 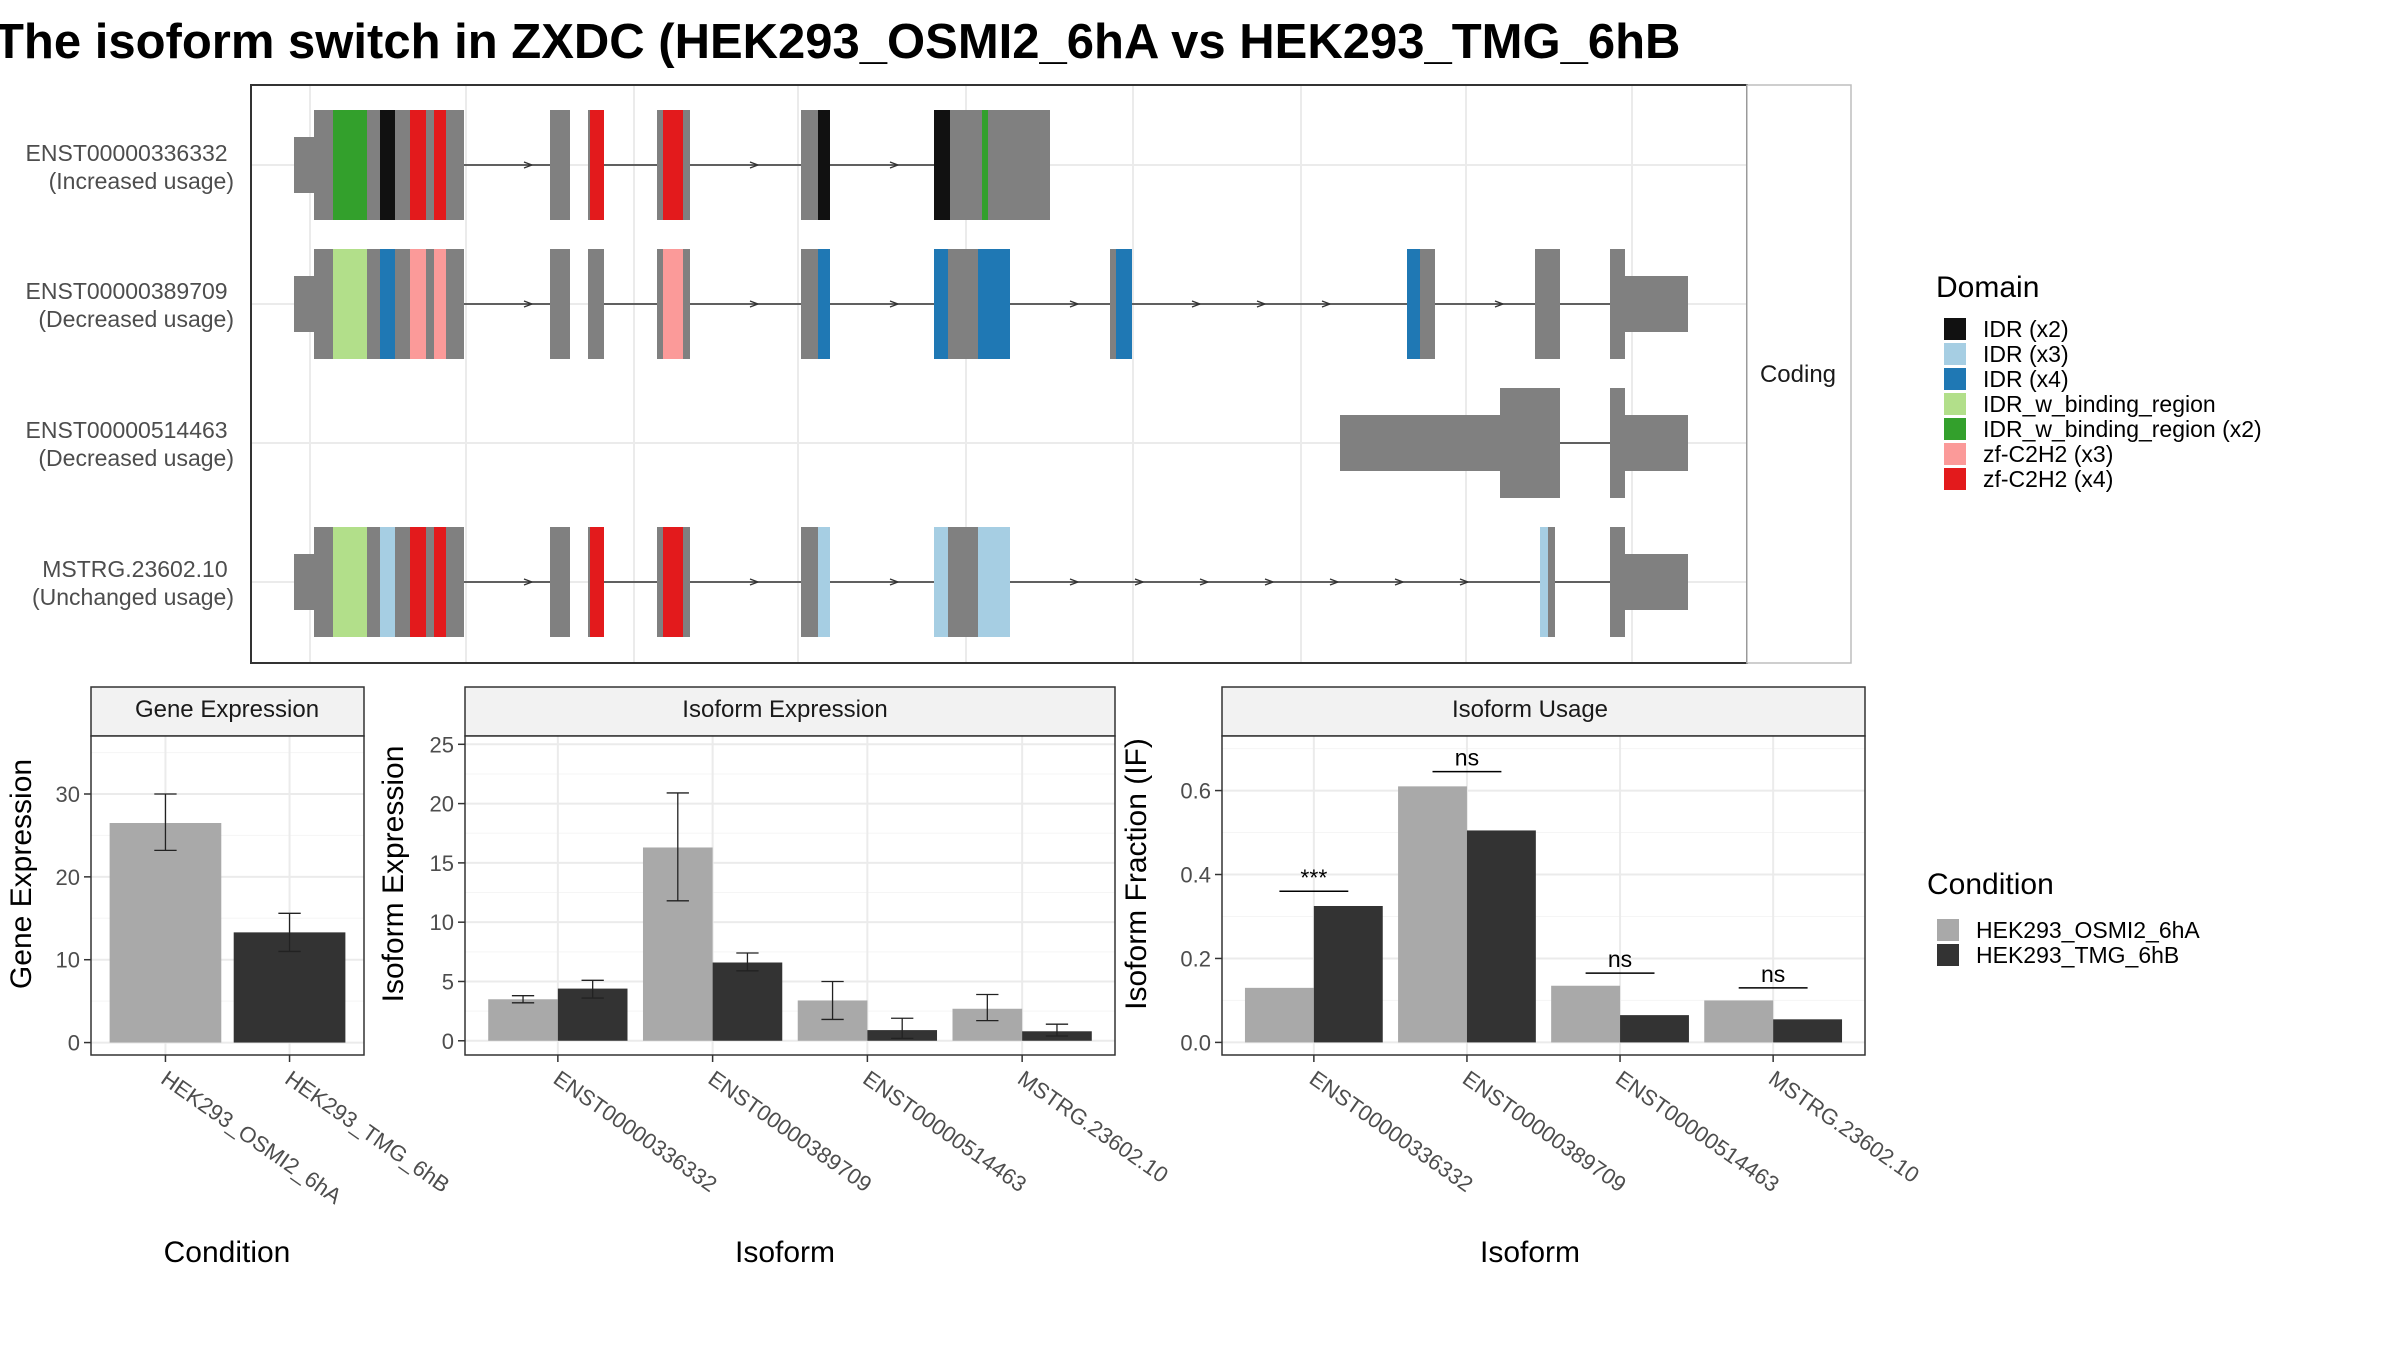 What do you see at coordinates (141, 181) in the screenshot?
I see `transcript-usage-1: (Increased usage)` at bounding box center [141, 181].